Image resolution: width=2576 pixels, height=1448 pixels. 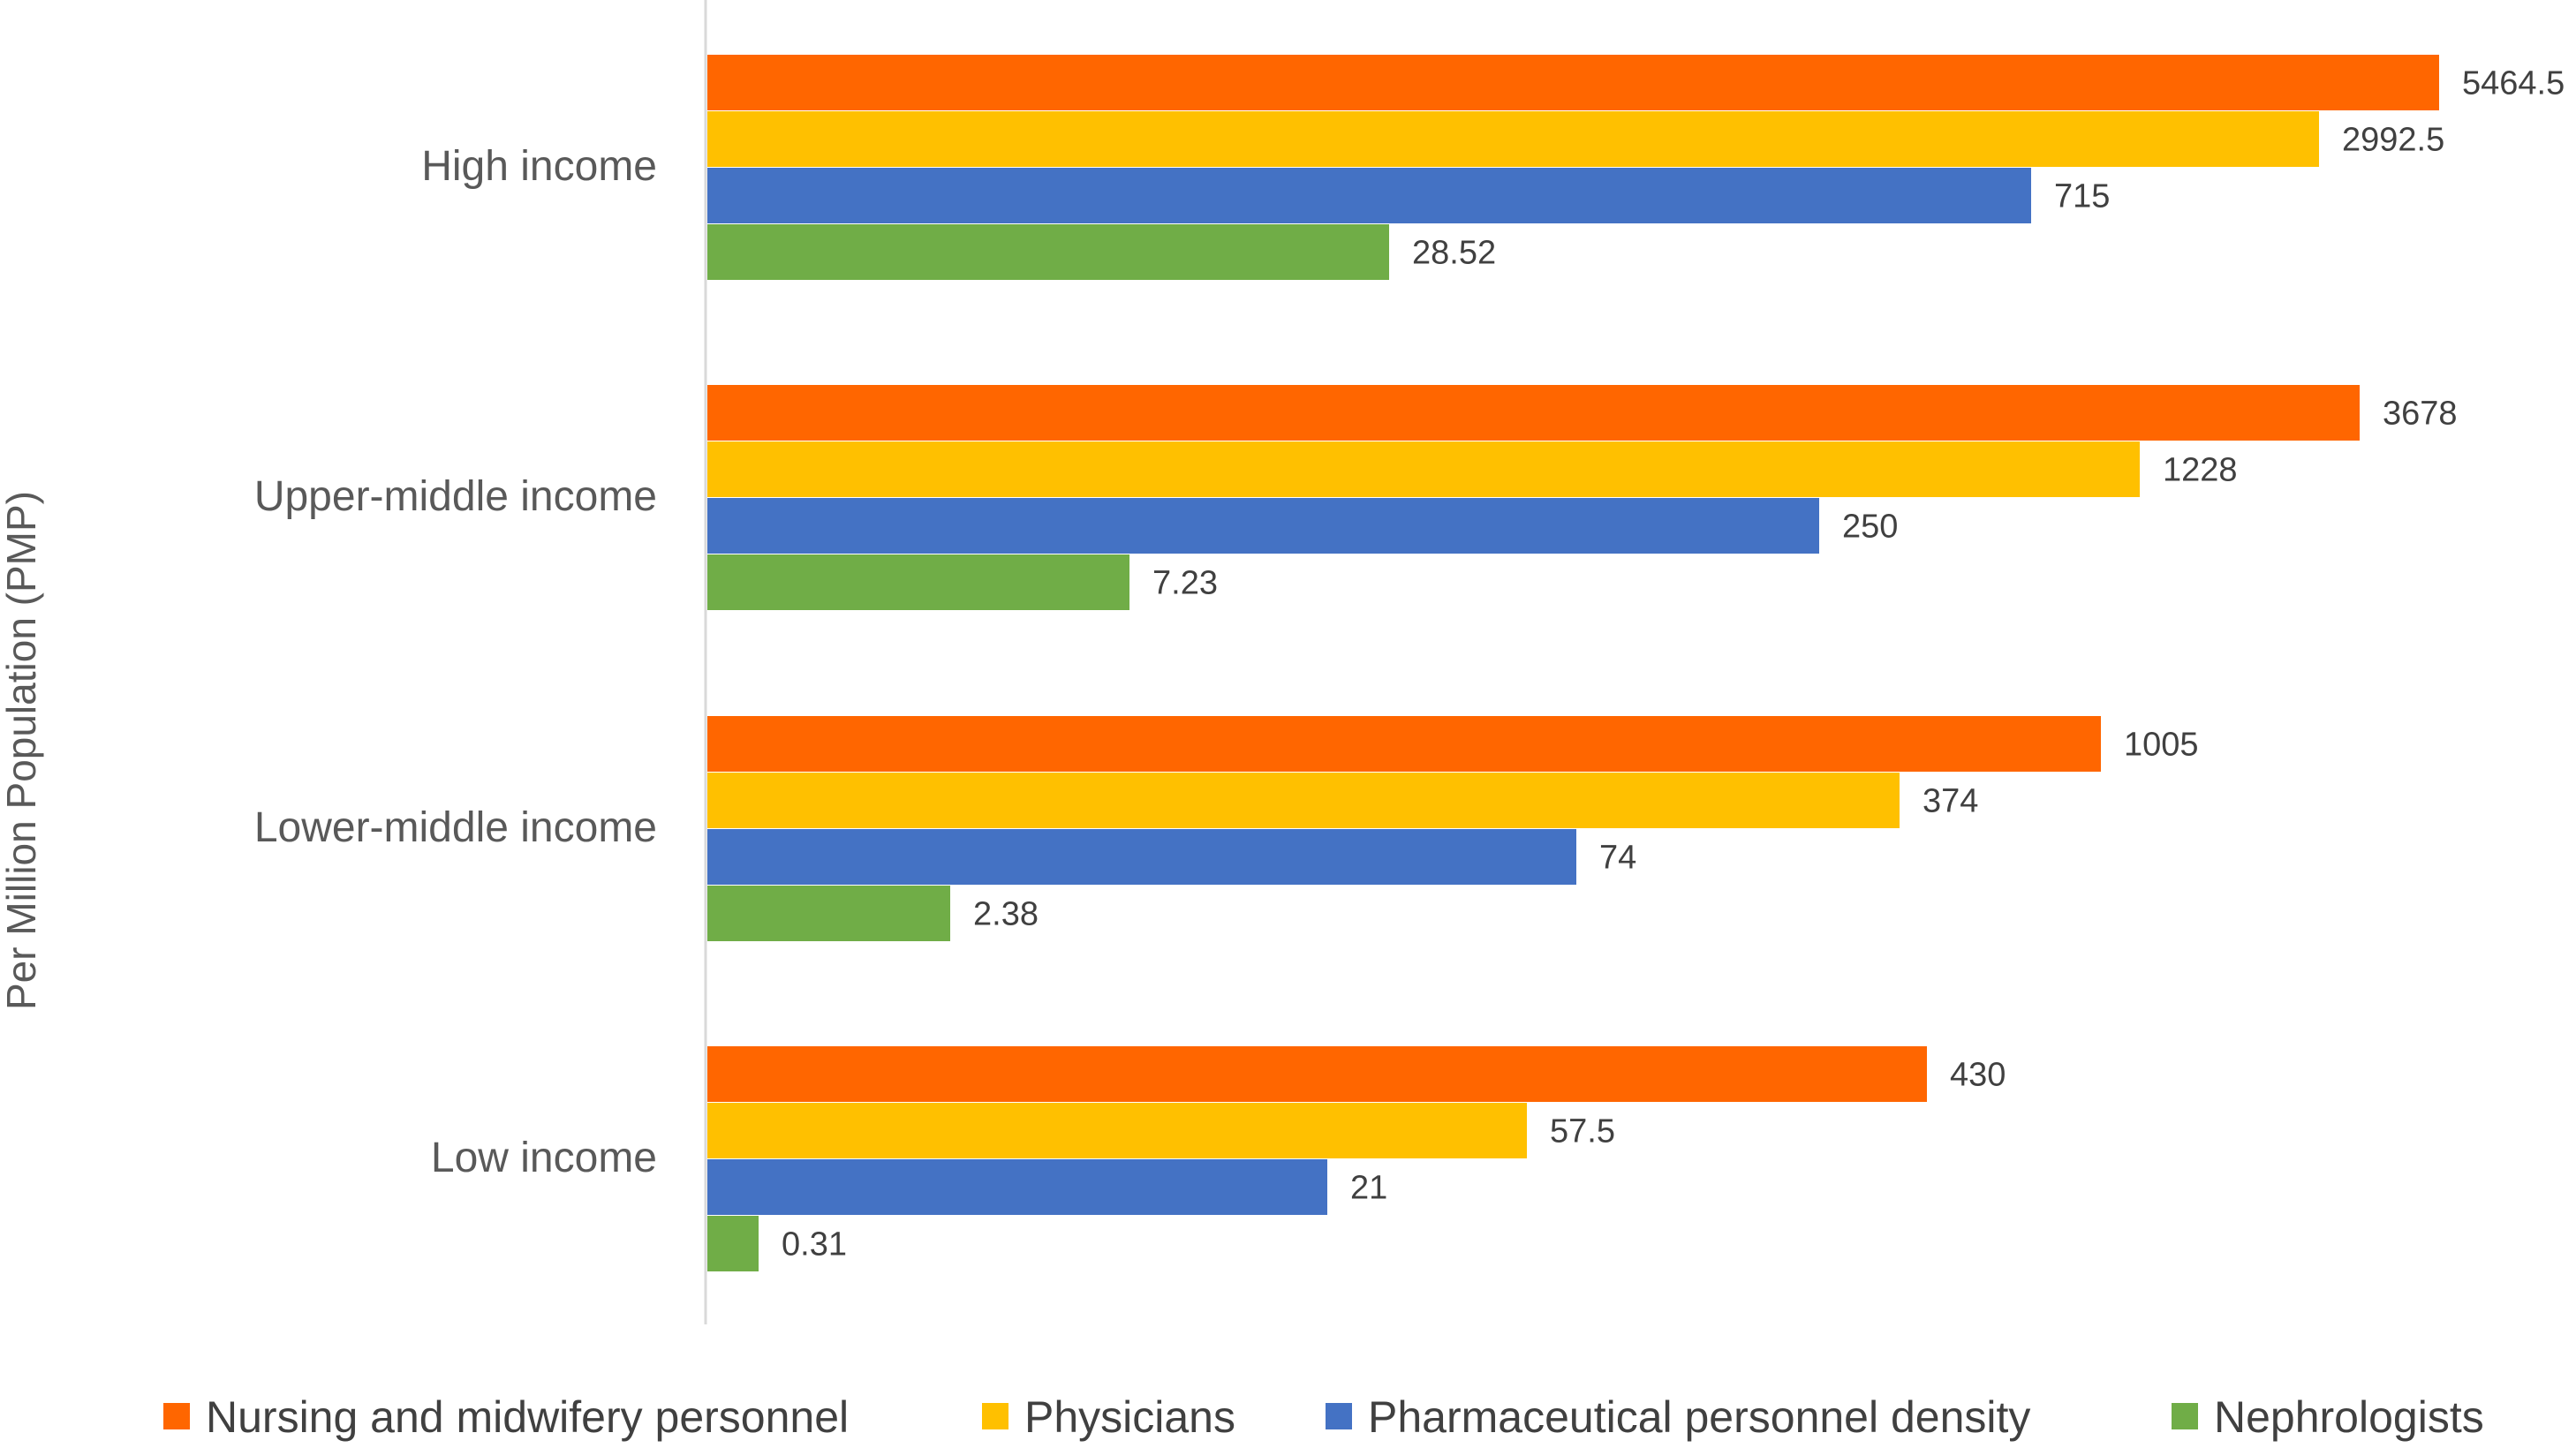 What do you see at coordinates (1368, 1189) in the screenshot?
I see `data-label: 21` at bounding box center [1368, 1189].